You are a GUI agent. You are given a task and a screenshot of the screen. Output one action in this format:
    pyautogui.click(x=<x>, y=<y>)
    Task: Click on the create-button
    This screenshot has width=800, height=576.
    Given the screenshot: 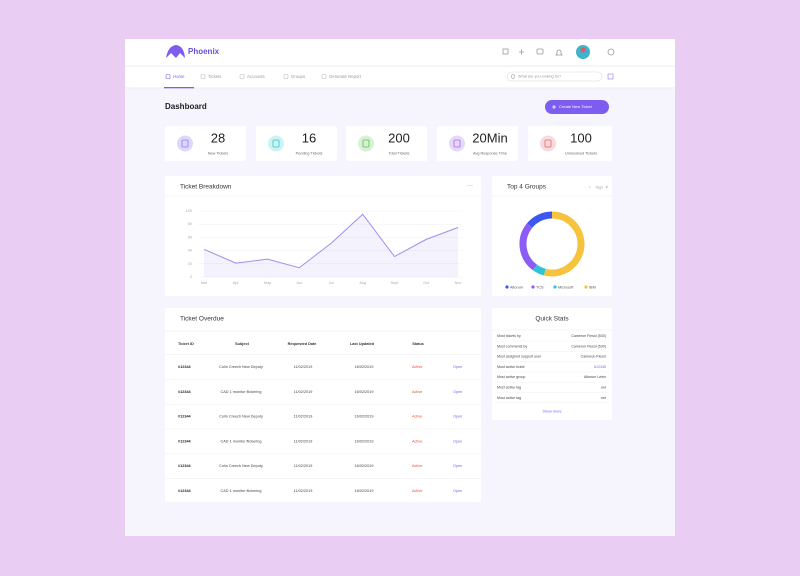 What is the action you would take?
    pyautogui.click(x=577, y=107)
    